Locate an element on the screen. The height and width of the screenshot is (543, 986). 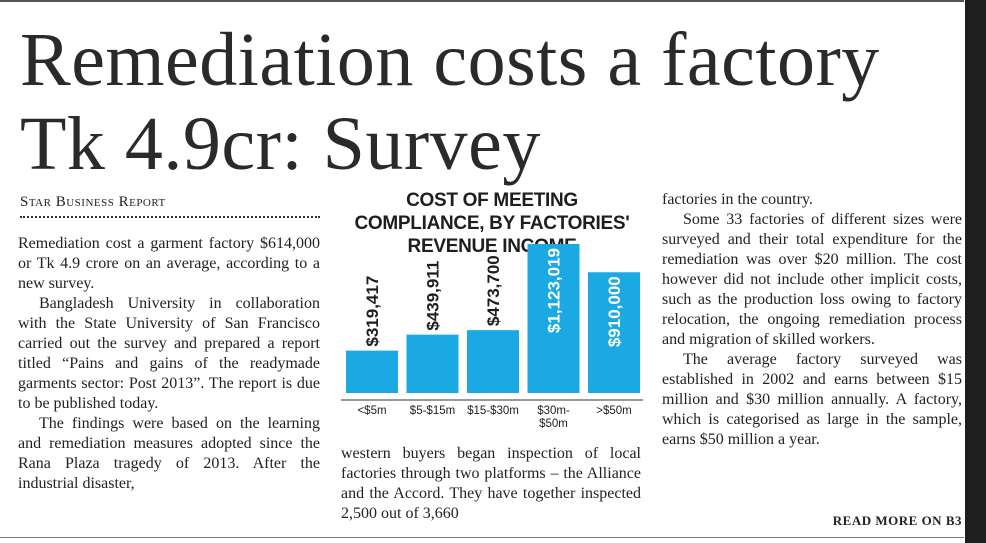
bar-value-label: $910,000 is located at coordinates (614, 311).